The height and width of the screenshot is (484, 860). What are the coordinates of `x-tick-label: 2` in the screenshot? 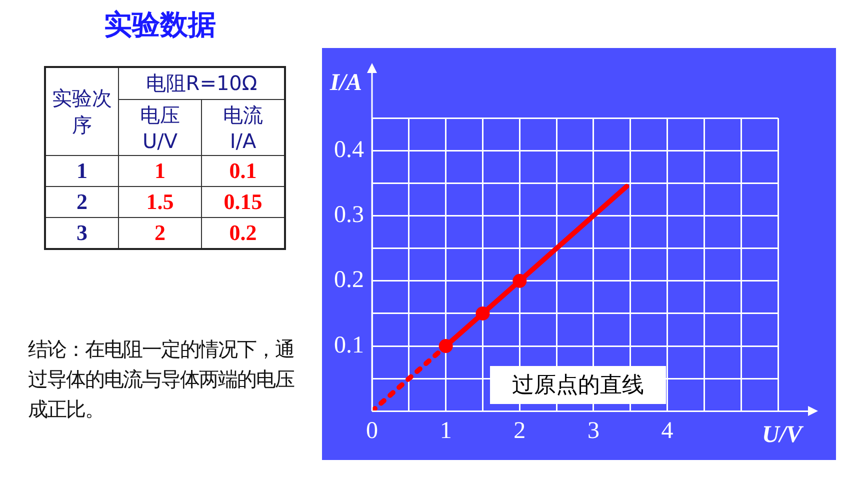 It's located at (520, 431).